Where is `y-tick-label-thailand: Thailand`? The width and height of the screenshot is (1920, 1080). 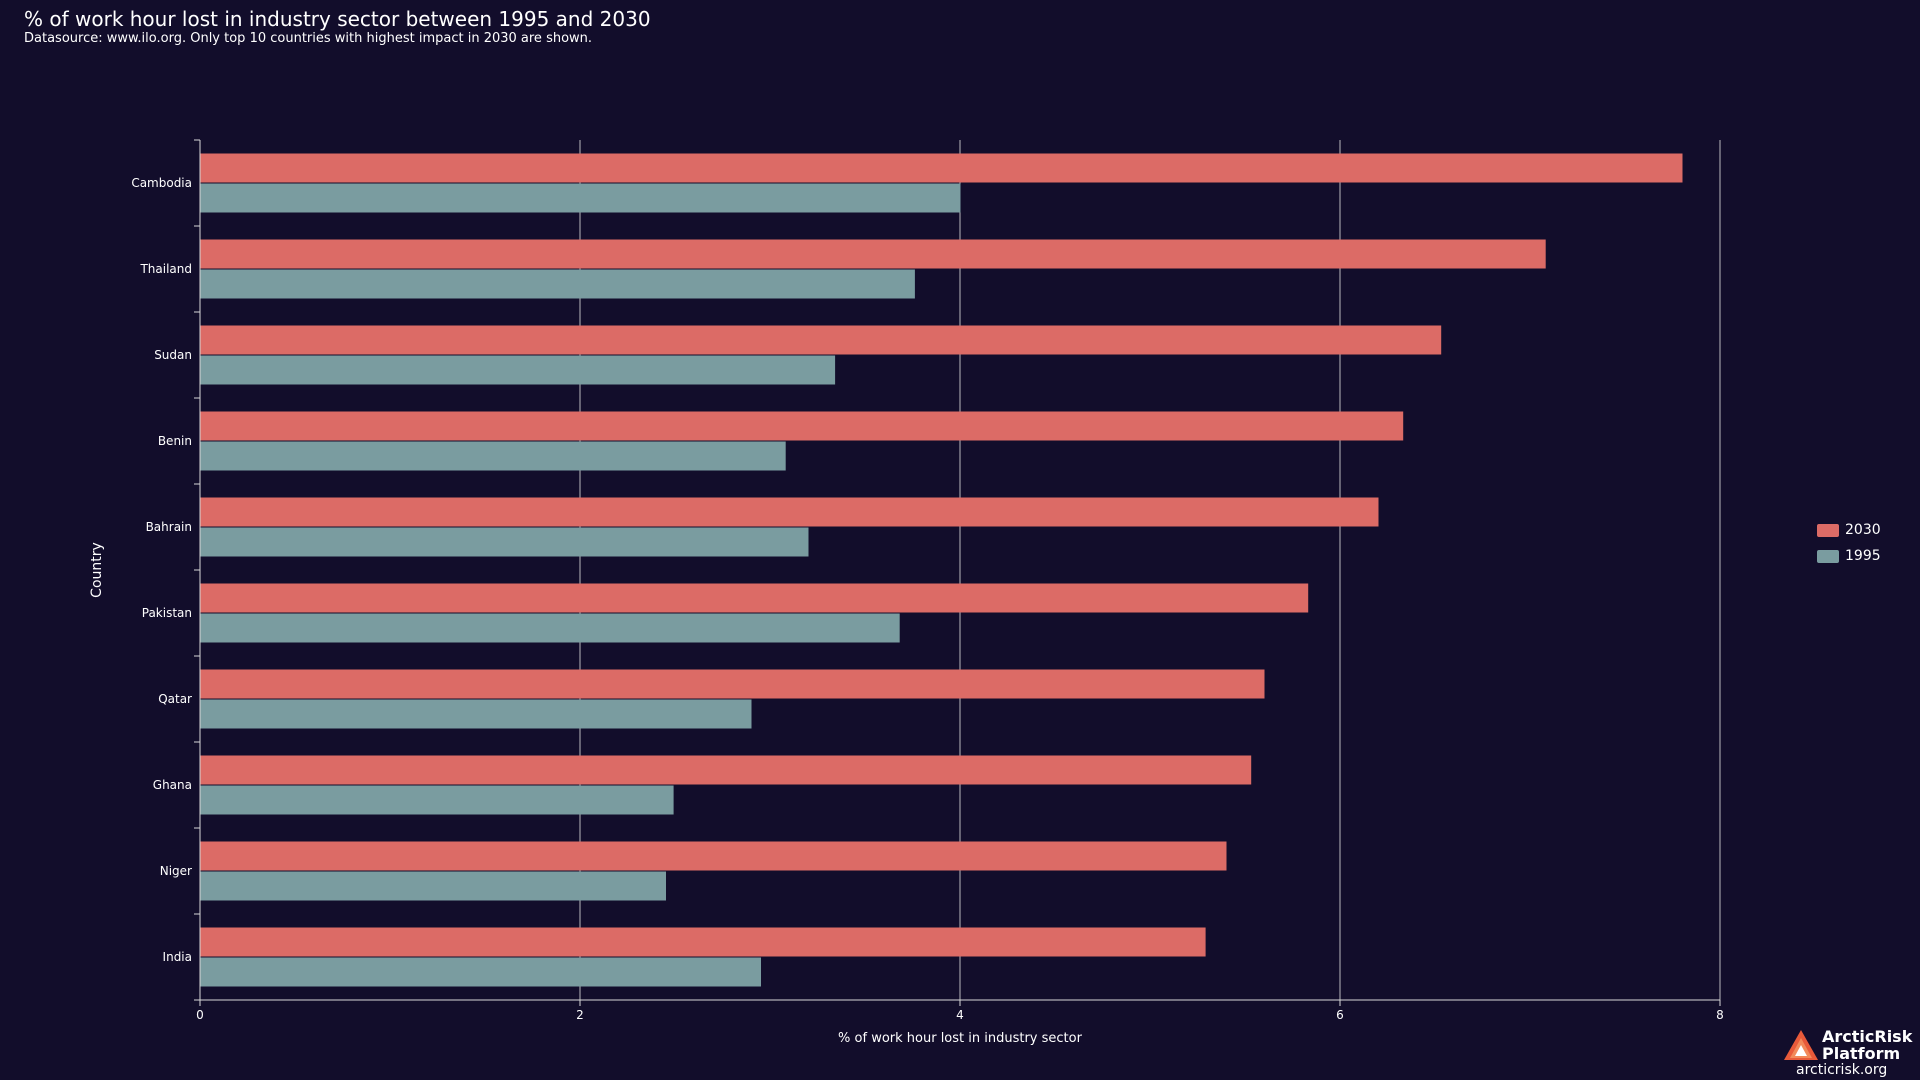
y-tick-label-thailand: Thailand is located at coordinates (165, 269).